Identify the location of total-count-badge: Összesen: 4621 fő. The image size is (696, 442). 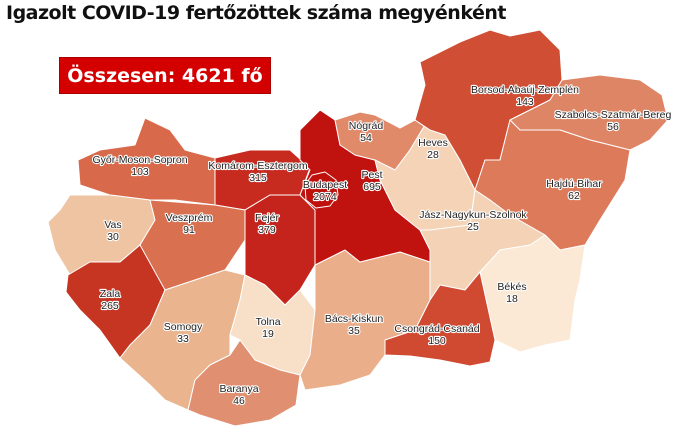
(165, 75).